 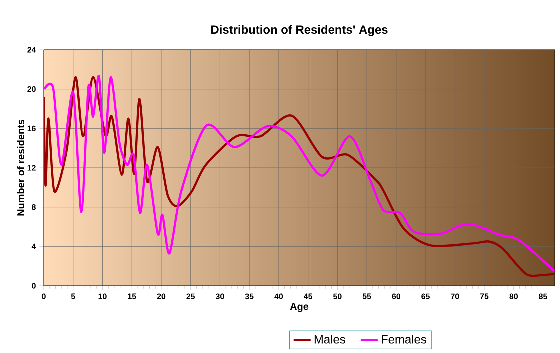 What do you see at coordinates (300, 30) in the screenshot?
I see `chart-title: Distribution of Residents' Ages` at bounding box center [300, 30].